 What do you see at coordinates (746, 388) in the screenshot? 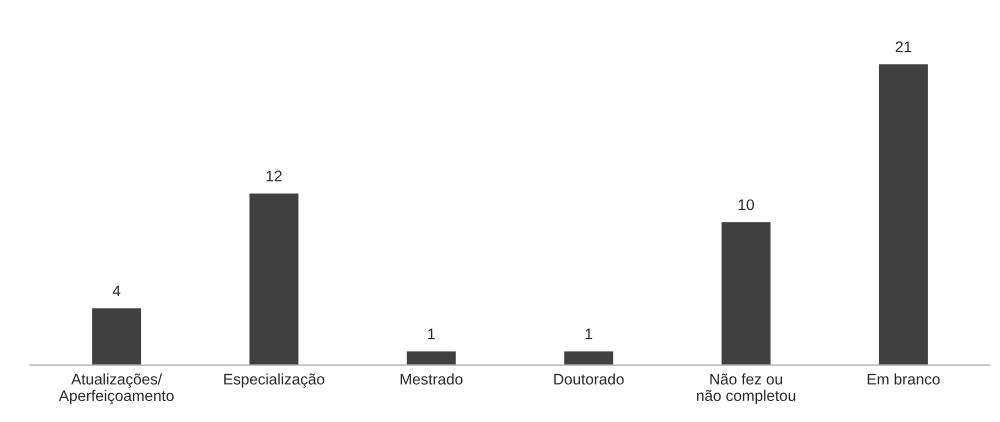
I see `x-tick-label: Não fez ou não completou` at bounding box center [746, 388].